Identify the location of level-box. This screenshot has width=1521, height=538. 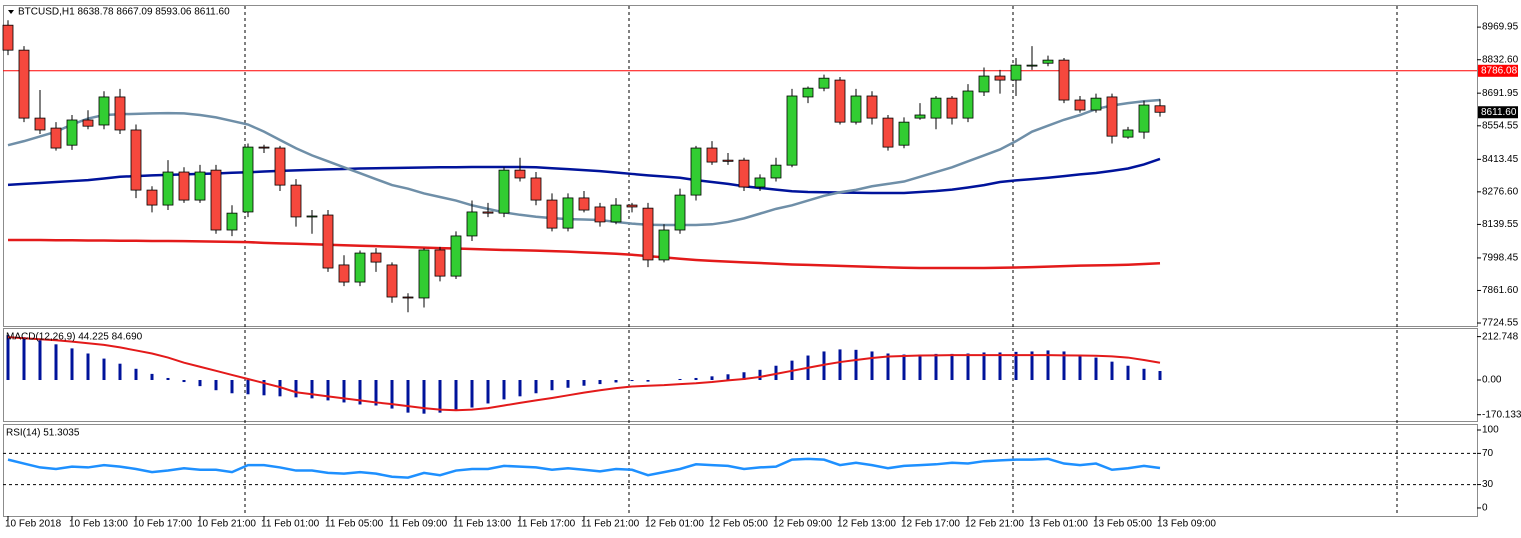
(1498, 70).